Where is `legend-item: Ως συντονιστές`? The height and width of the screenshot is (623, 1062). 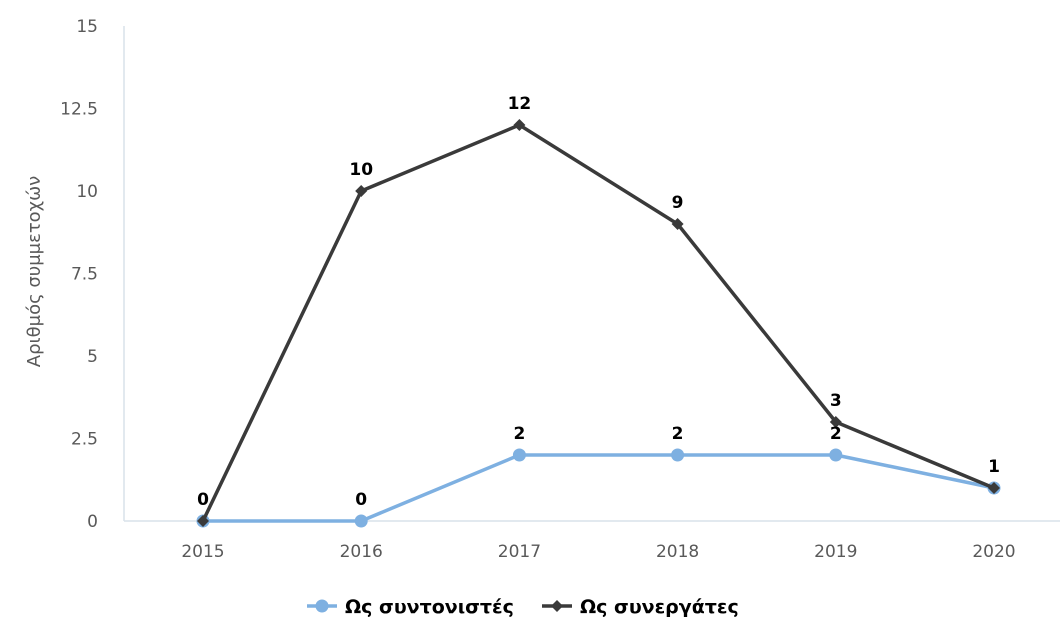
legend-item: Ως συντονιστές is located at coordinates (410, 607).